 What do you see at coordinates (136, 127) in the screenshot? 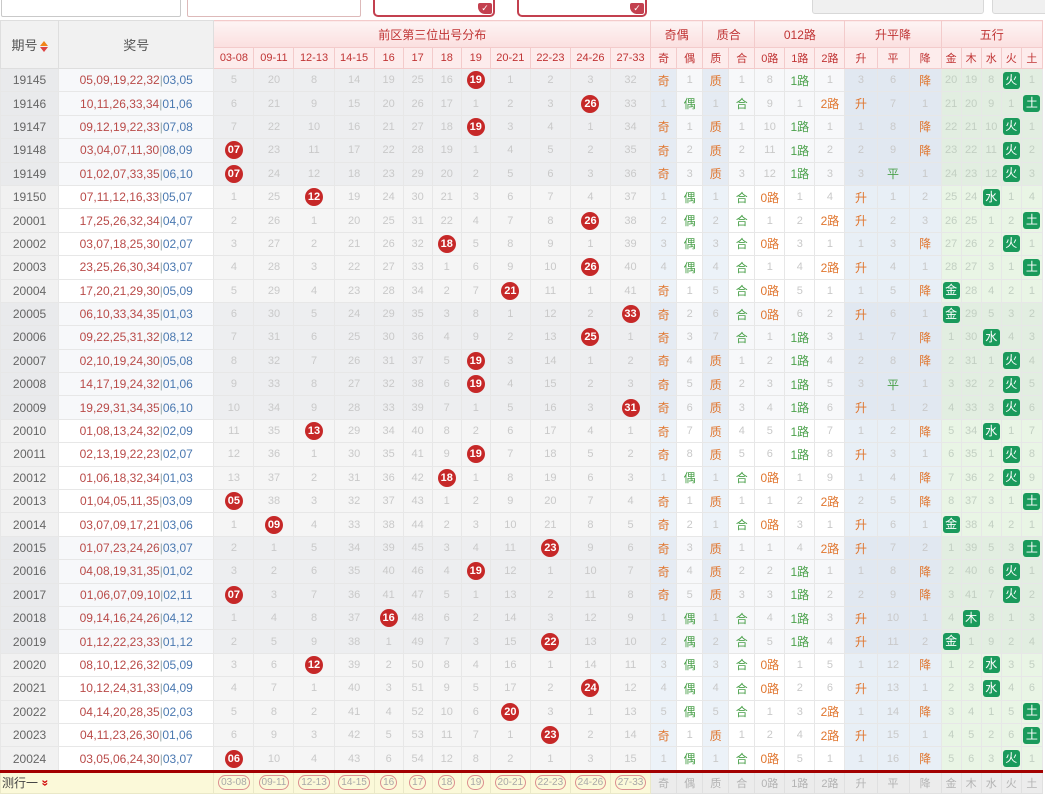
I see `winning-numbers-cell: 09,12,19,22,33|07,08` at bounding box center [136, 127].